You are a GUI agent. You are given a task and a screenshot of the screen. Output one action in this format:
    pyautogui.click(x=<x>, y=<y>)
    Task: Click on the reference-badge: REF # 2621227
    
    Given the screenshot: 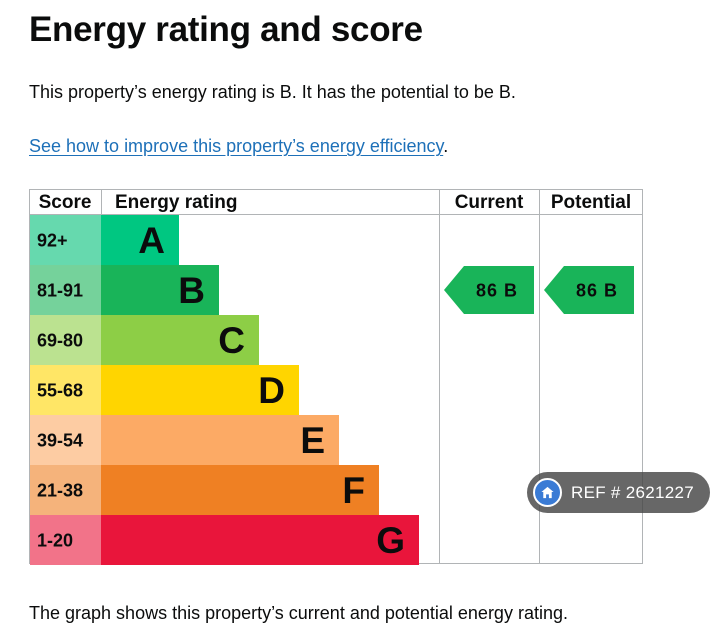 What is the action you would take?
    pyautogui.click(x=618, y=492)
    